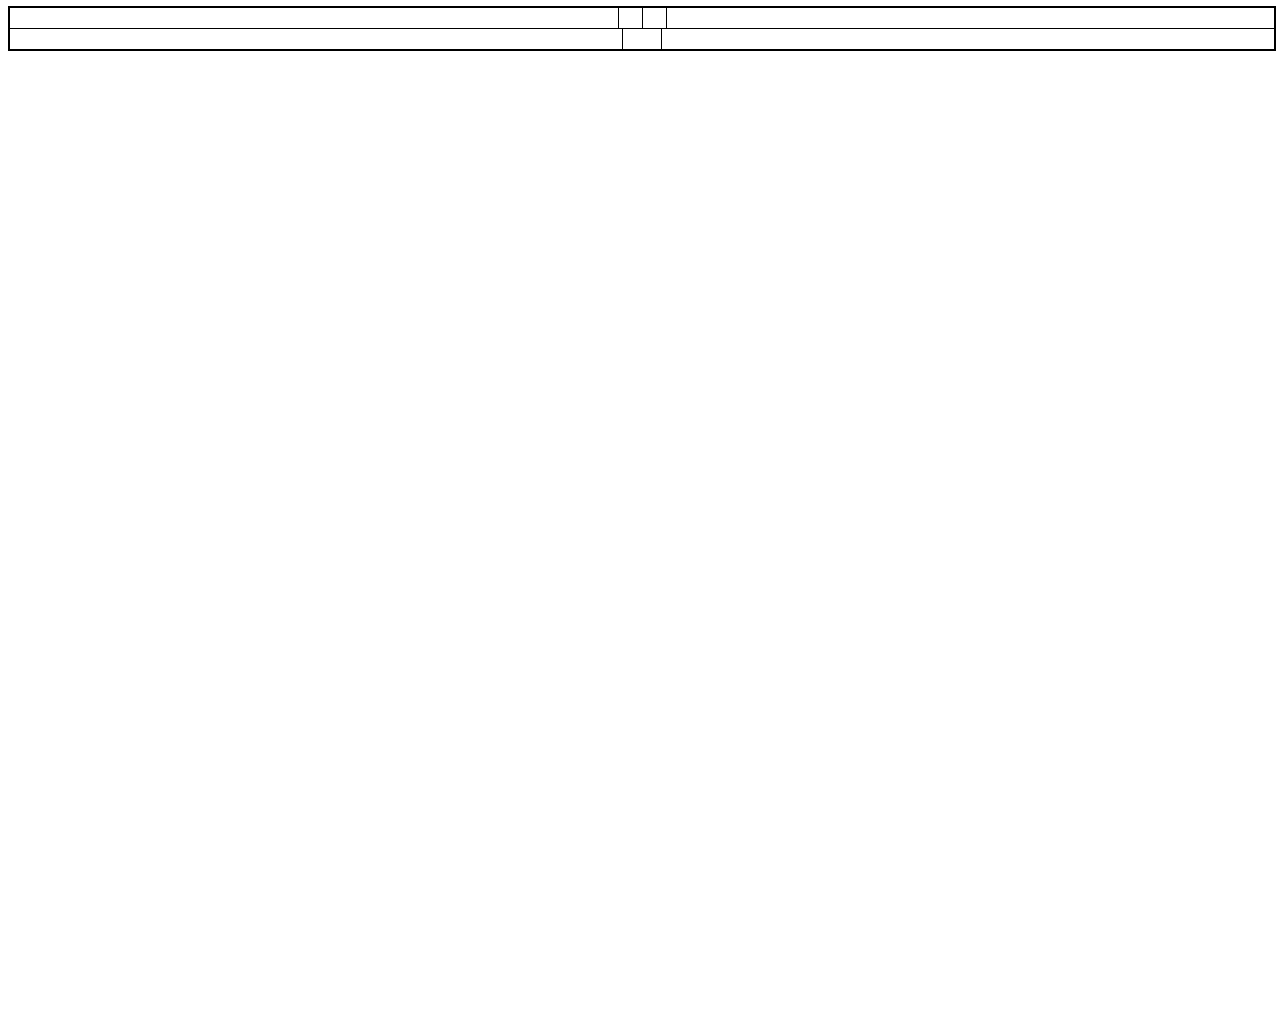 This screenshot has width=1280, height=1024. What do you see at coordinates (604, 18) in the screenshot?
I see `station-cell` at bounding box center [604, 18].